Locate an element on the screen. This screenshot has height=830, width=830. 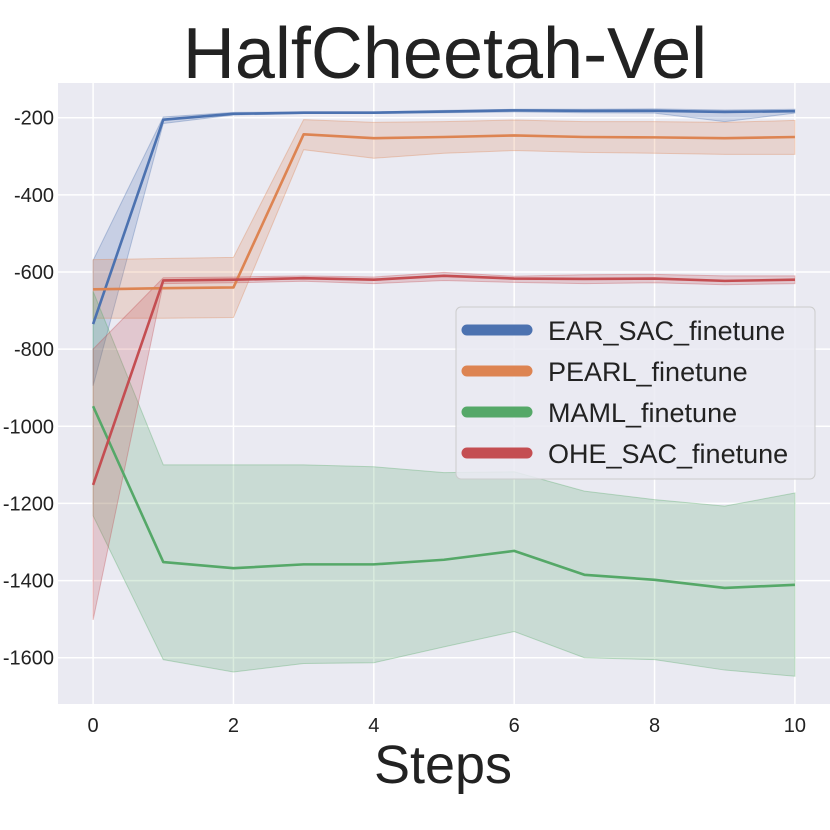
y-tick-label: -400 is located at coordinates (34, 196).